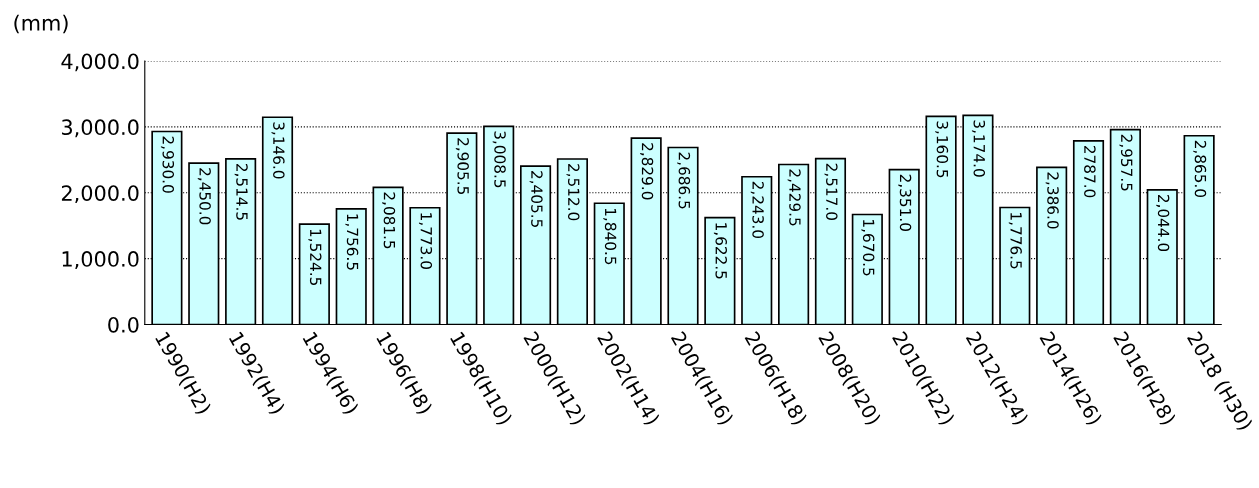  What do you see at coordinates (100, 128) in the screenshot?
I see `y-tick-label: 3,000.0` at bounding box center [100, 128].